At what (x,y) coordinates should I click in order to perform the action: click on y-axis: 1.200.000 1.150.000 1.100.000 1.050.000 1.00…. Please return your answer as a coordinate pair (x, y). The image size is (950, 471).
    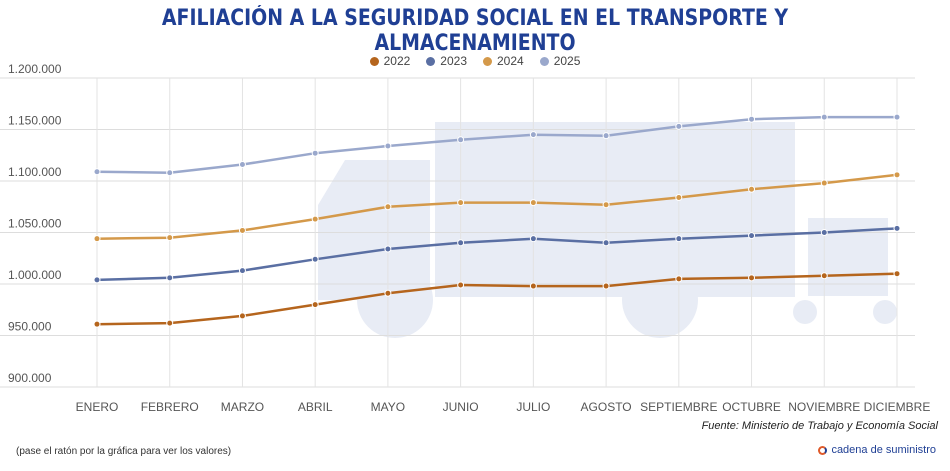
    Looking at the image, I should click on (35, 223).